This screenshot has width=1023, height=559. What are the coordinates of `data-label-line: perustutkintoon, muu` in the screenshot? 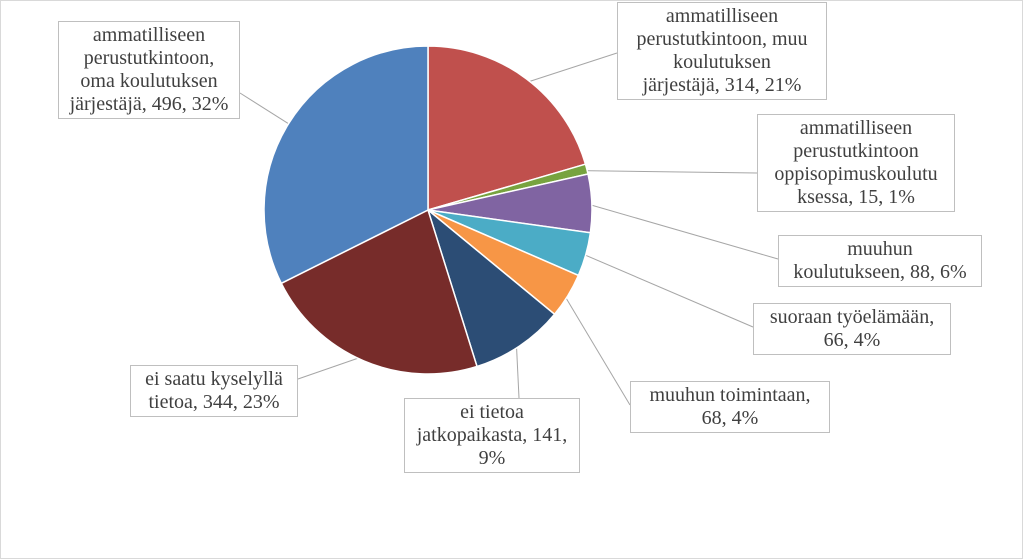 It's located at (722, 39).